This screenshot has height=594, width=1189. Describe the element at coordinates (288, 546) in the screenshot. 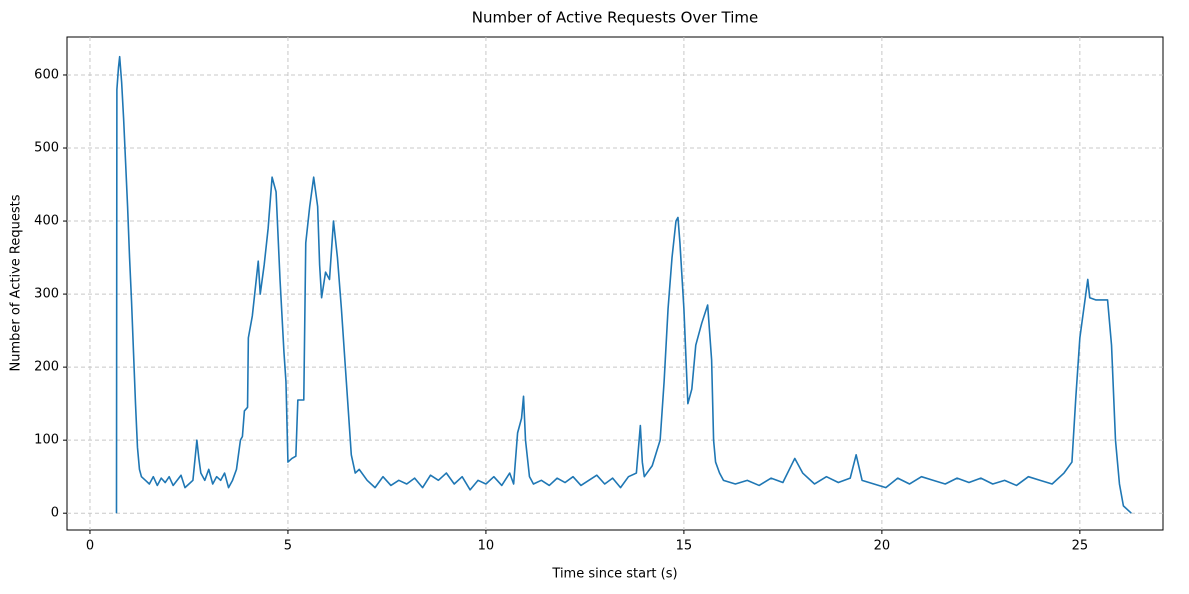

I see `x-tick-label: 5` at that location.